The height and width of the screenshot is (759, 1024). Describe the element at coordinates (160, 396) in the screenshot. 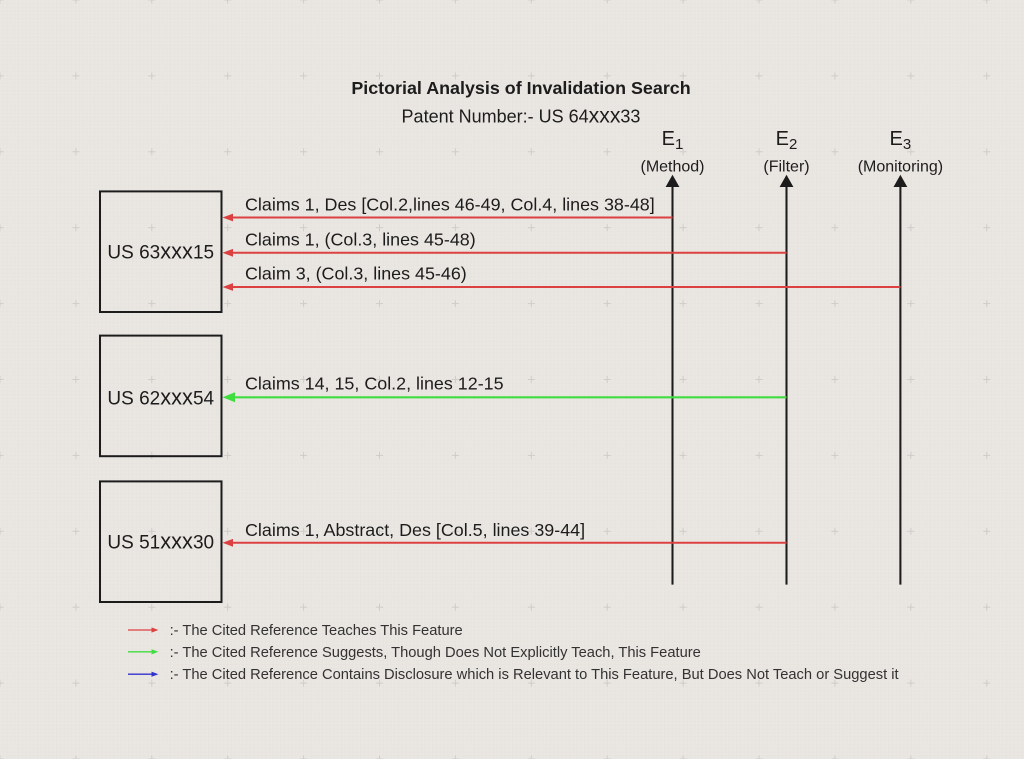

I see `svg-text: US 62xxx54` at that location.